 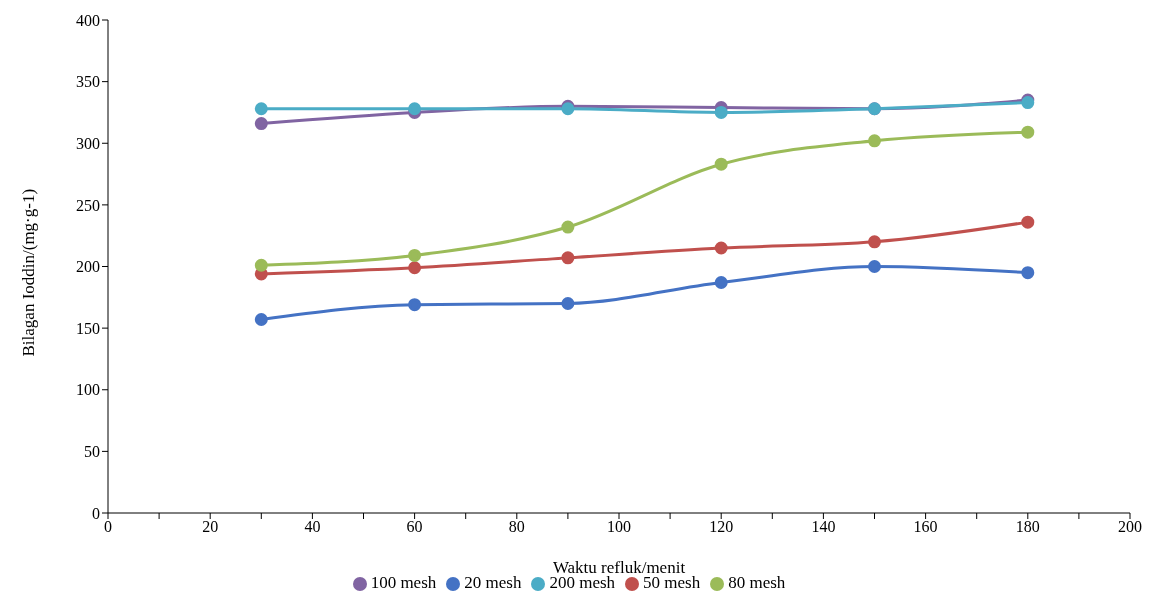 I want to click on x-tick-label: 140, so click(x=823, y=527).